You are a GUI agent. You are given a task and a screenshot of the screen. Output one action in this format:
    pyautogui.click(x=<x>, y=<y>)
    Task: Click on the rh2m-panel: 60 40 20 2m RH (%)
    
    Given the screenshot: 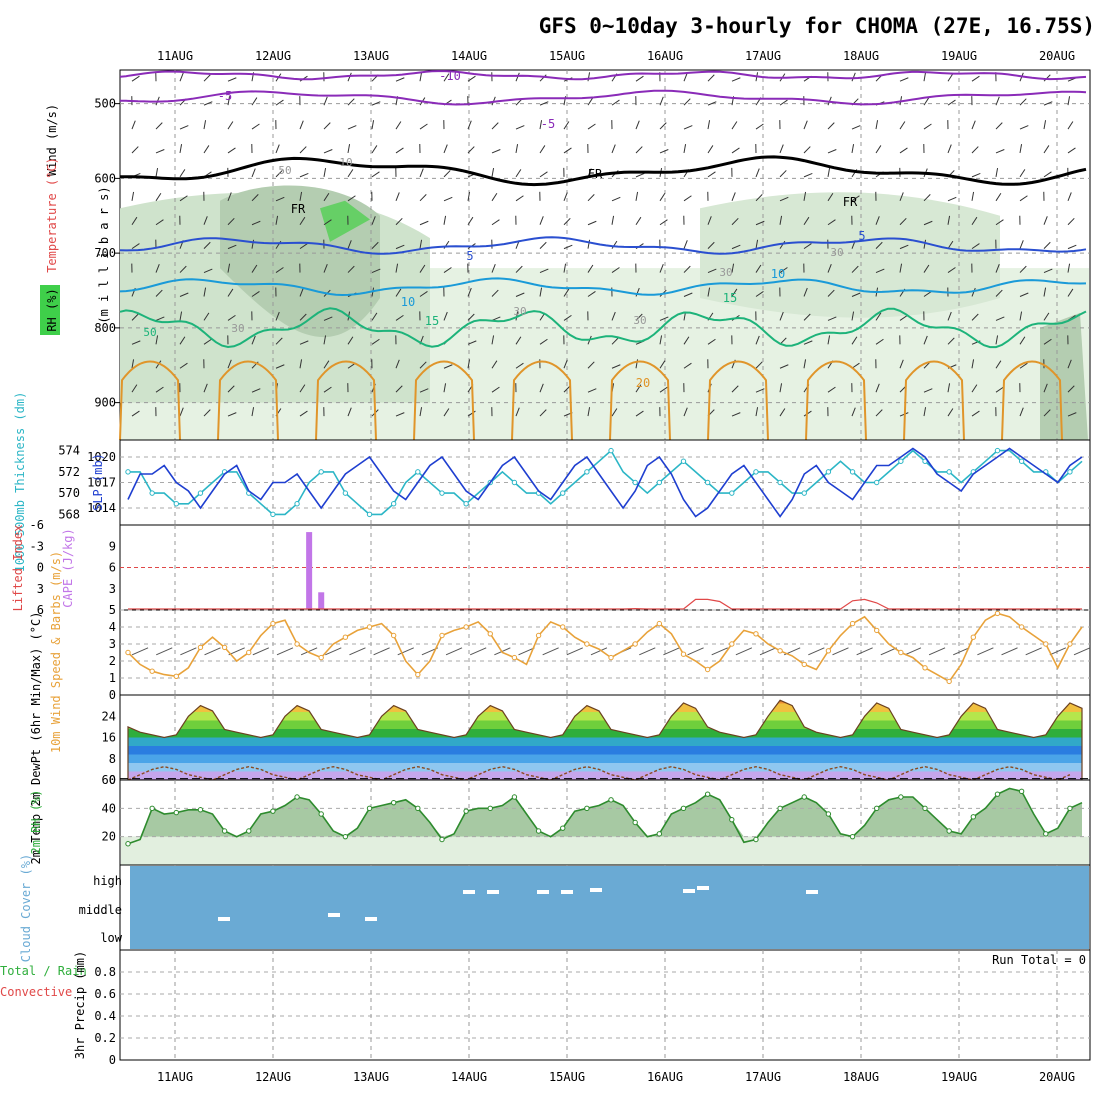 What is the action you would take?
    pyautogui.click(x=560, y=819)
    